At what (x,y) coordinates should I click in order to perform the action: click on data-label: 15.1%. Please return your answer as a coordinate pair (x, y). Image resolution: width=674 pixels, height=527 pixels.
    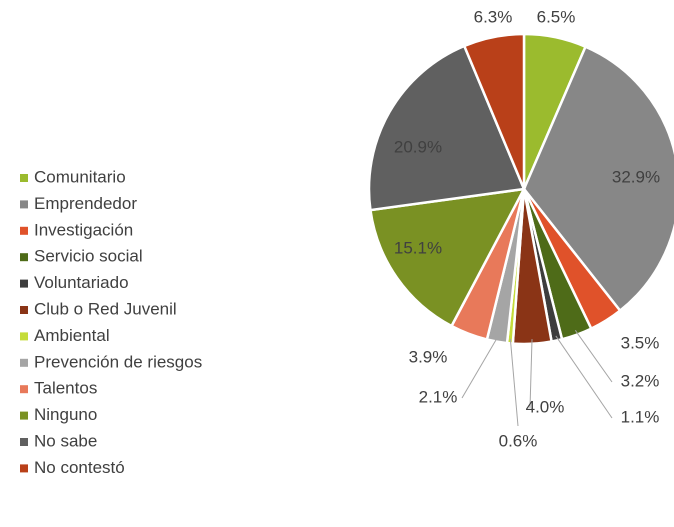
    Looking at the image, I should click on (418, 247).